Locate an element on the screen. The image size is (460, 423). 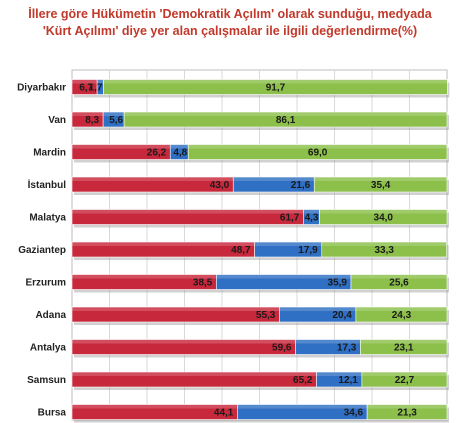
data-label: 21,3 is located at coordinates (407, 413).